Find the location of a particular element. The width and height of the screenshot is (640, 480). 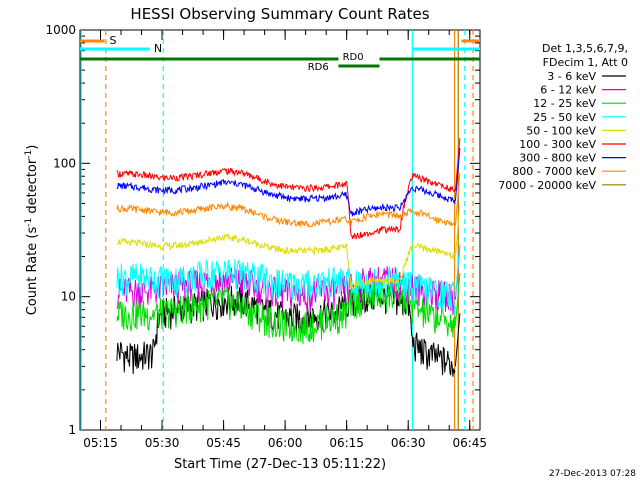

rd6-bar-label: RD6 is located at coordinates (318, 67).